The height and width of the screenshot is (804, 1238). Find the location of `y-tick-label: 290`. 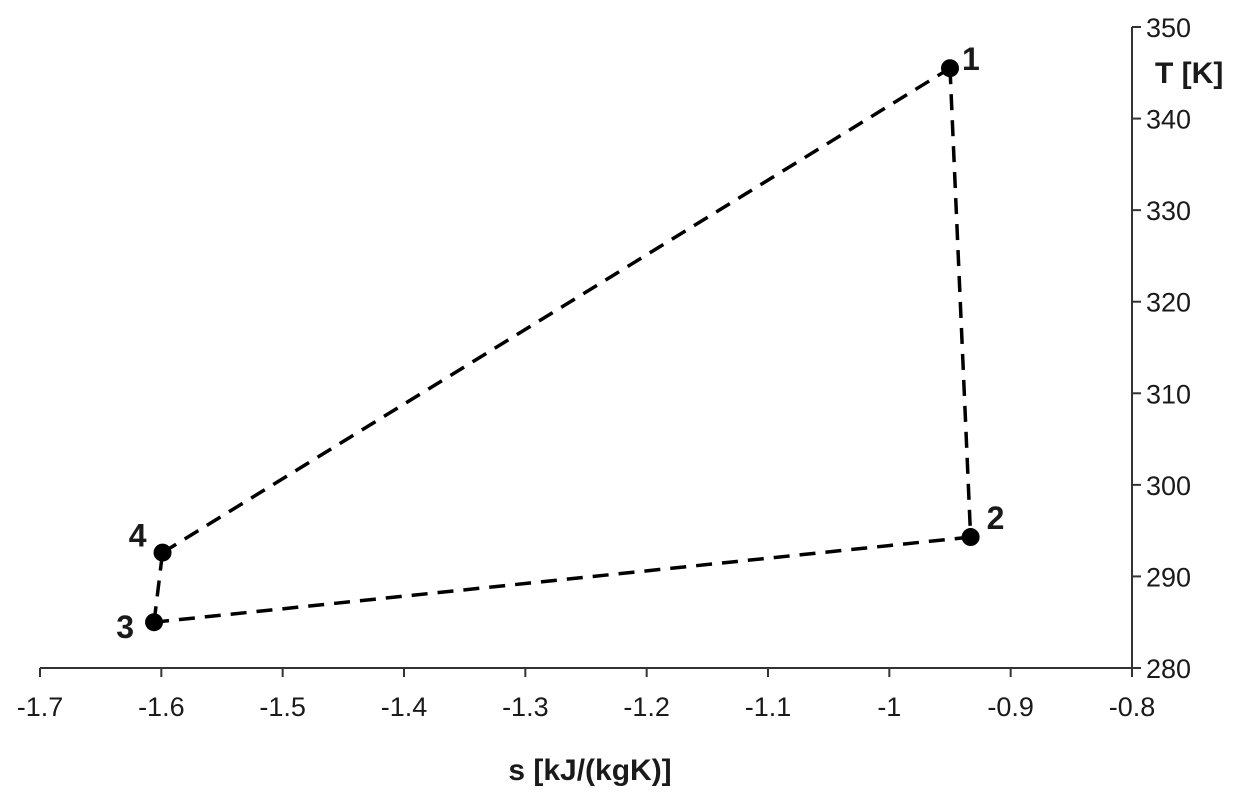

y-tick-label: 290 is located at coordinates (1168, 577).